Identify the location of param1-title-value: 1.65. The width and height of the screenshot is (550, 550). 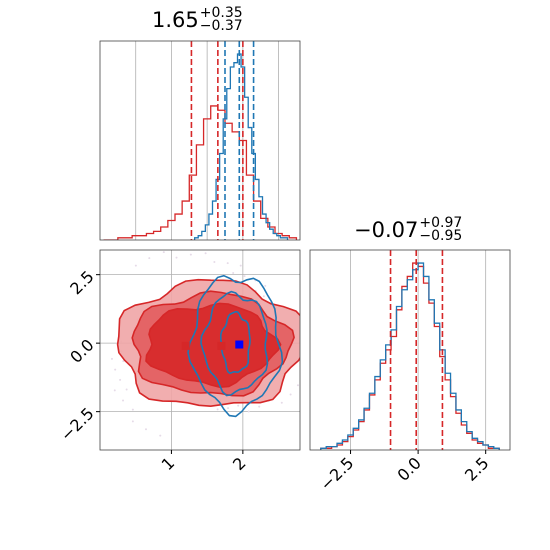
(175, 20).